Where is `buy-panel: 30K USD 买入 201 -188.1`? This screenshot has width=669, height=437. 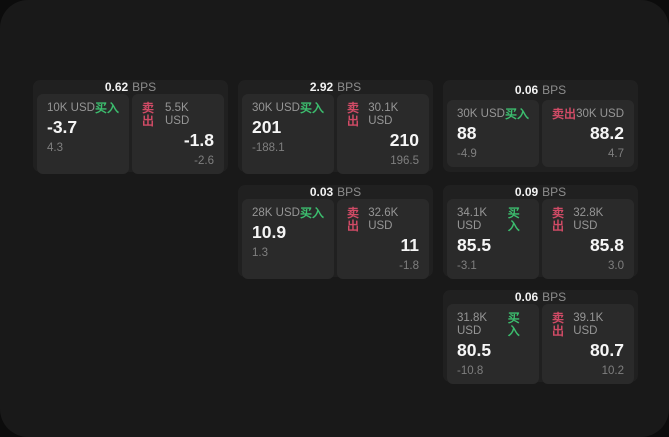
buy-panel: 30K USD 买入 201 -188.1 is located at coordinates (288, 134).